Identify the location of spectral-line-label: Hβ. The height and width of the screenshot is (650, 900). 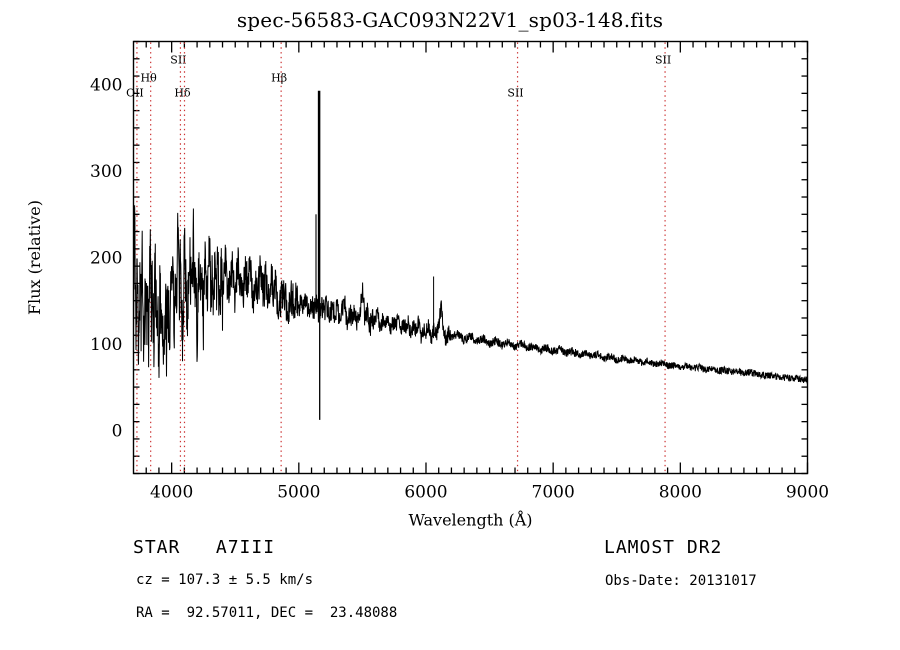
(279, 78).